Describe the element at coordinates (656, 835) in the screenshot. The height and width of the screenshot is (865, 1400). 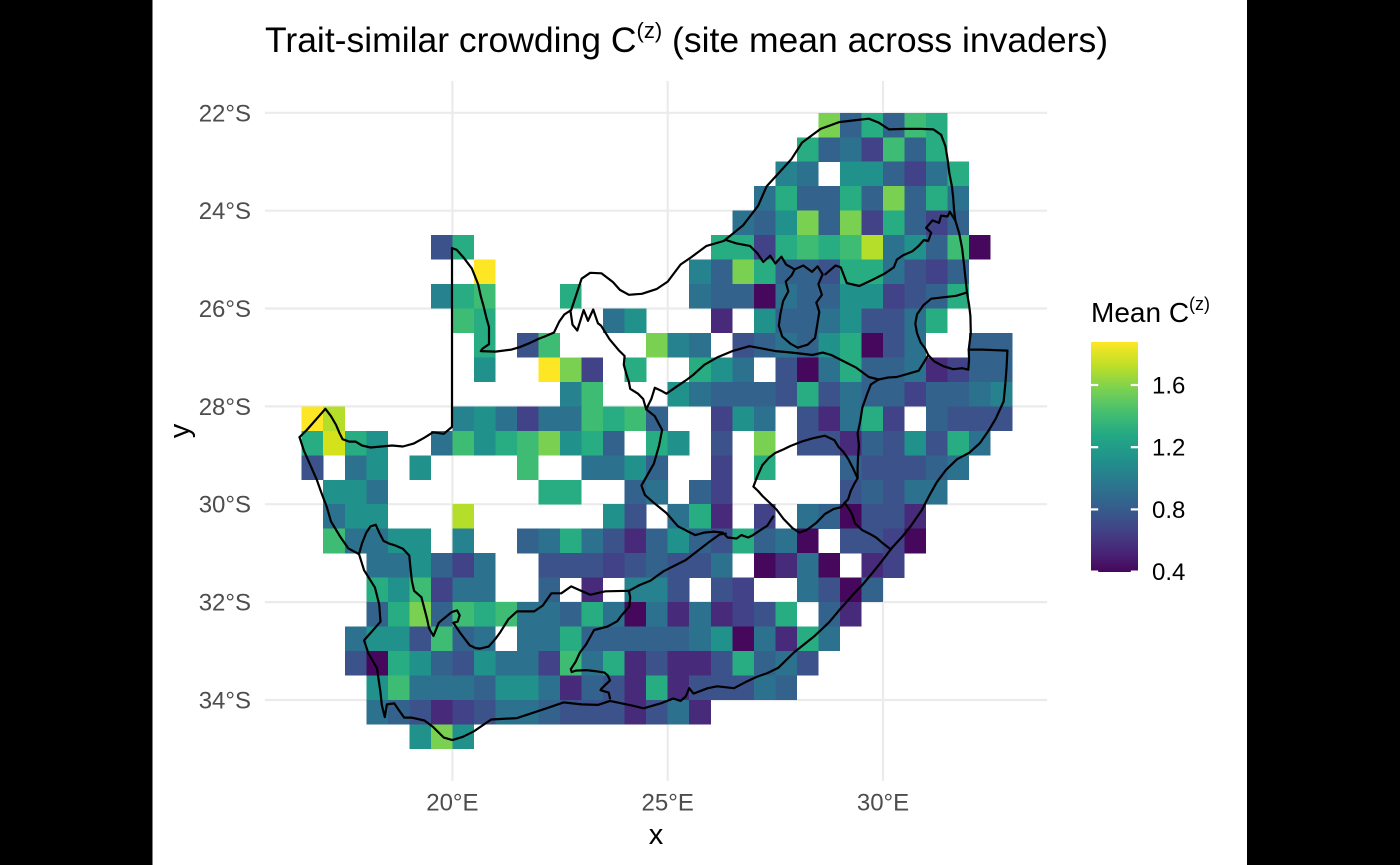
I see `svg-text: x` at that location.